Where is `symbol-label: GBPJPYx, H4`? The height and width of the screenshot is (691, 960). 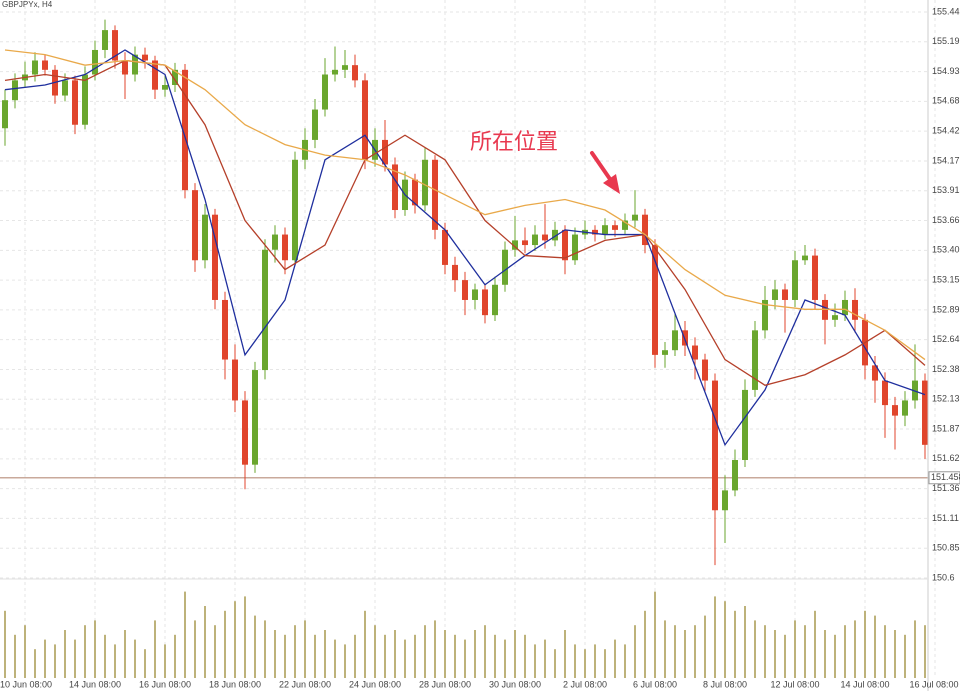
symbol-label: GBPJPYx, H4 is located at coordinates (27, 4).